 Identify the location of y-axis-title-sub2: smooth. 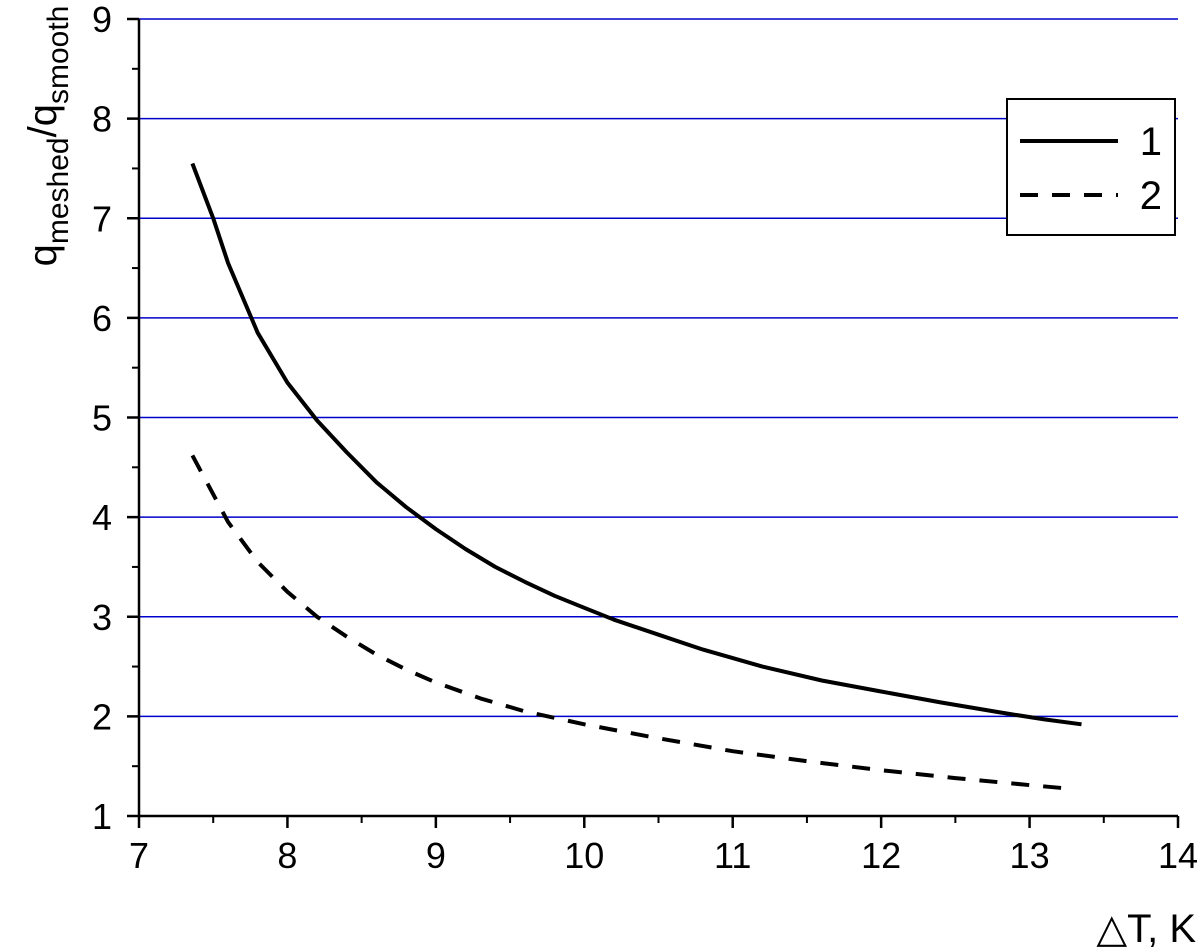
(58, 55).